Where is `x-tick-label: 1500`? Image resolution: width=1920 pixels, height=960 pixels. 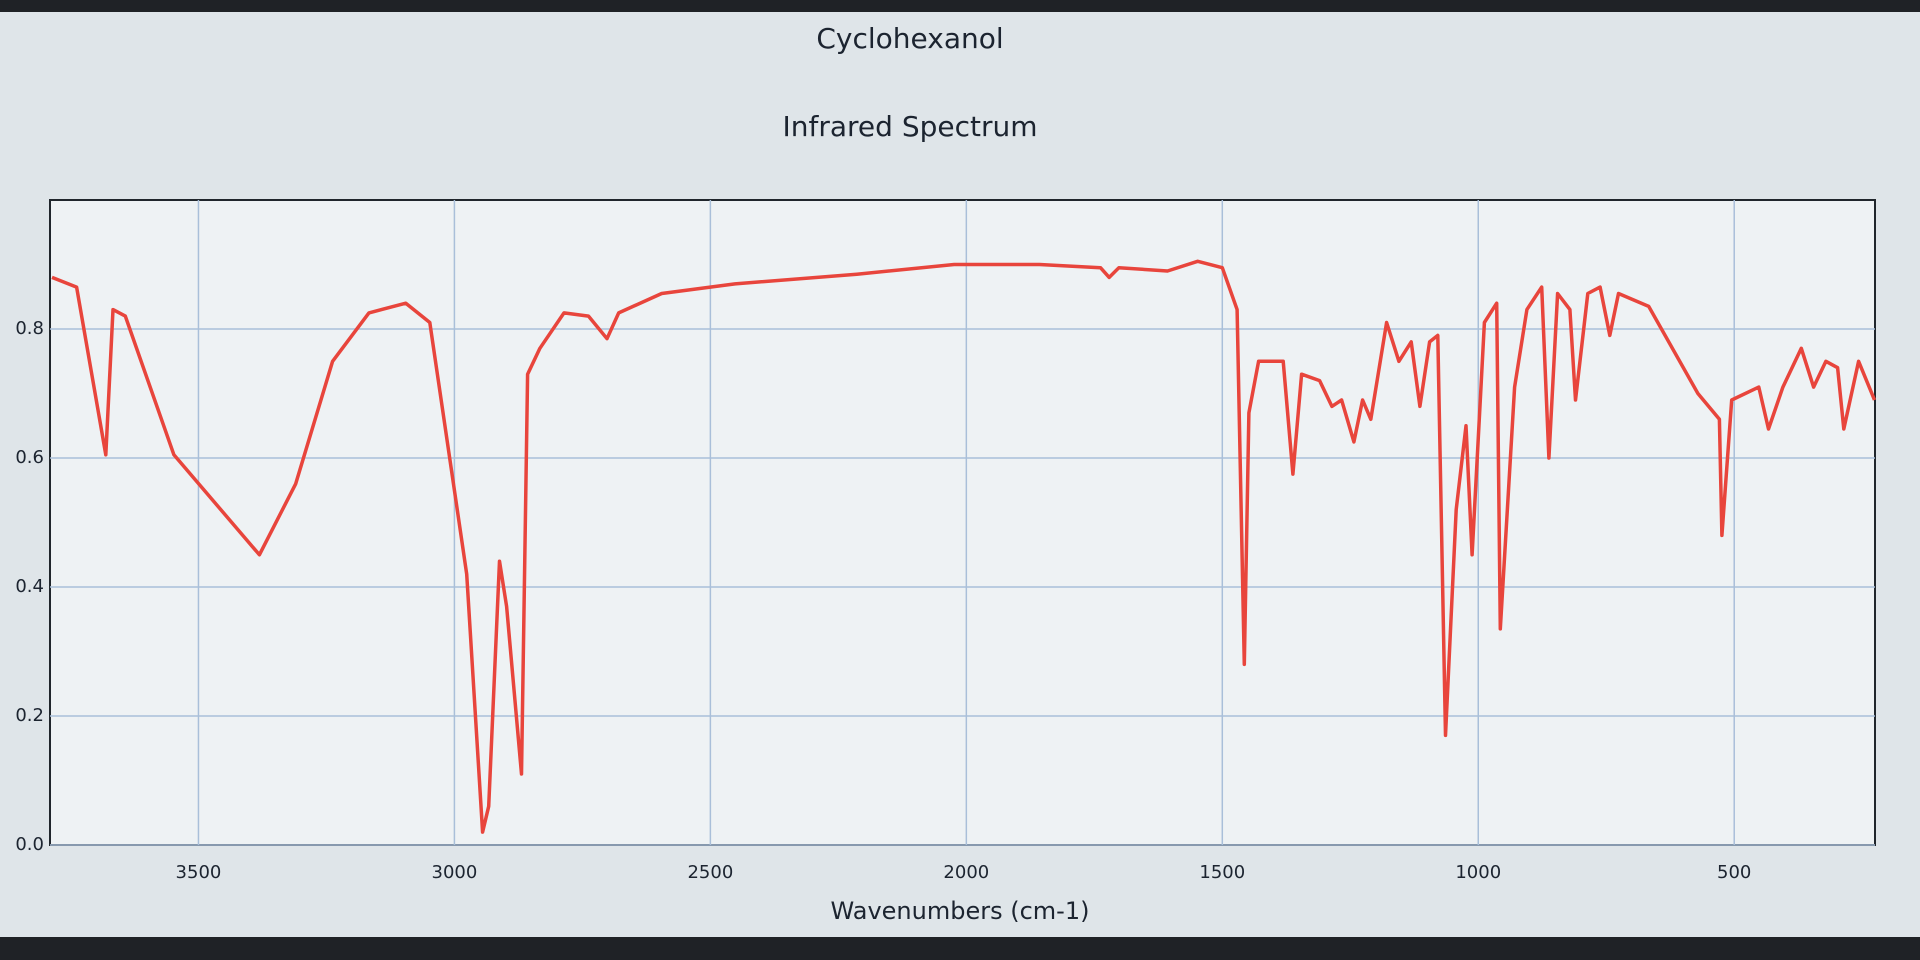
x-tick-label: 1500 is located at coordinates (1222, 872).